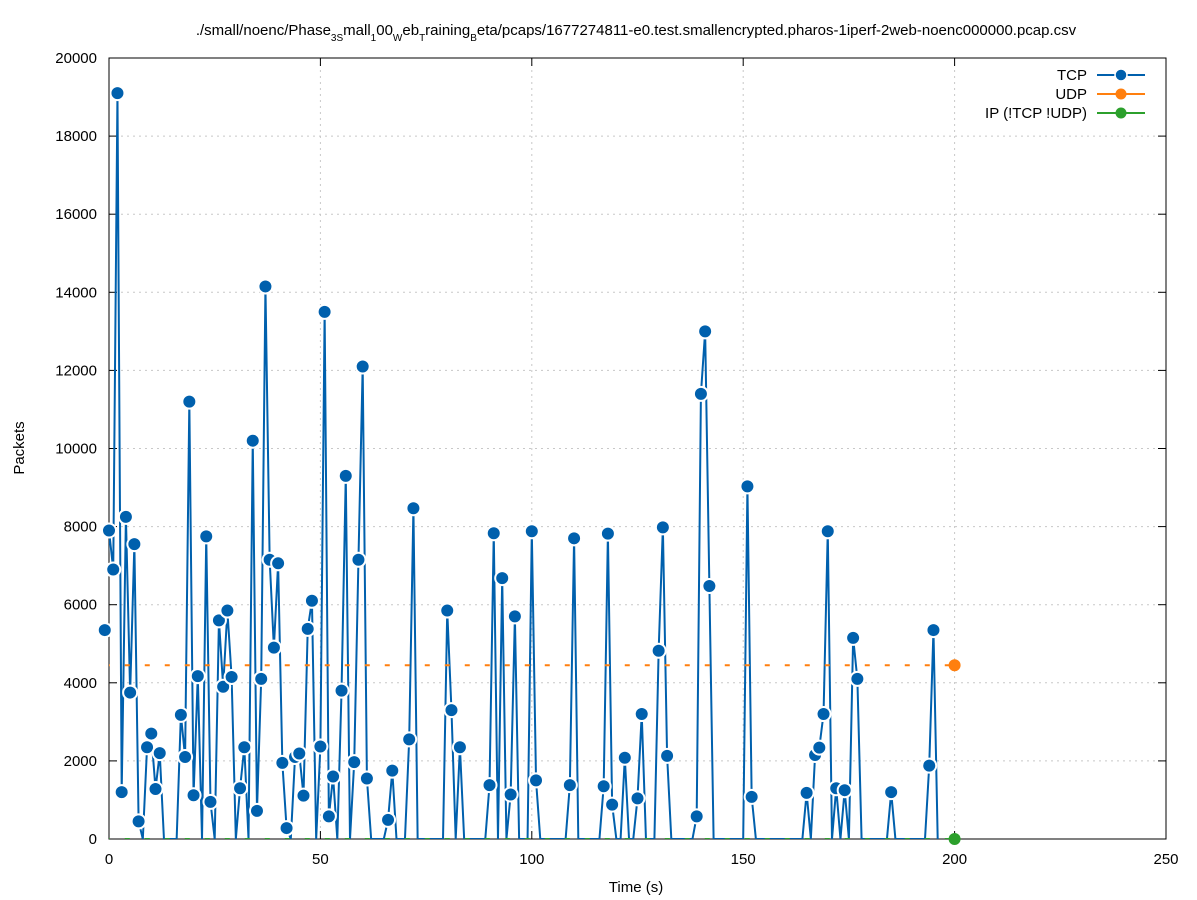 The width and height of the screenshot is (1197, 900). Describe the element at coordinates (76, 370) in the screenshot. I see `y-tick-label: 12000` at that location.